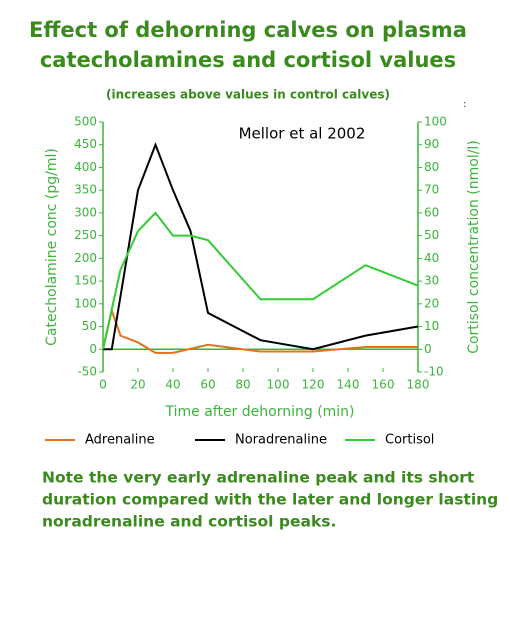 Image resolution: width=510 pixels, height=624 pixels. What do you see at coordinates (85, 144) in the screenshot?
I see `y-tick-label: 450` at bounding box center [85, 144].